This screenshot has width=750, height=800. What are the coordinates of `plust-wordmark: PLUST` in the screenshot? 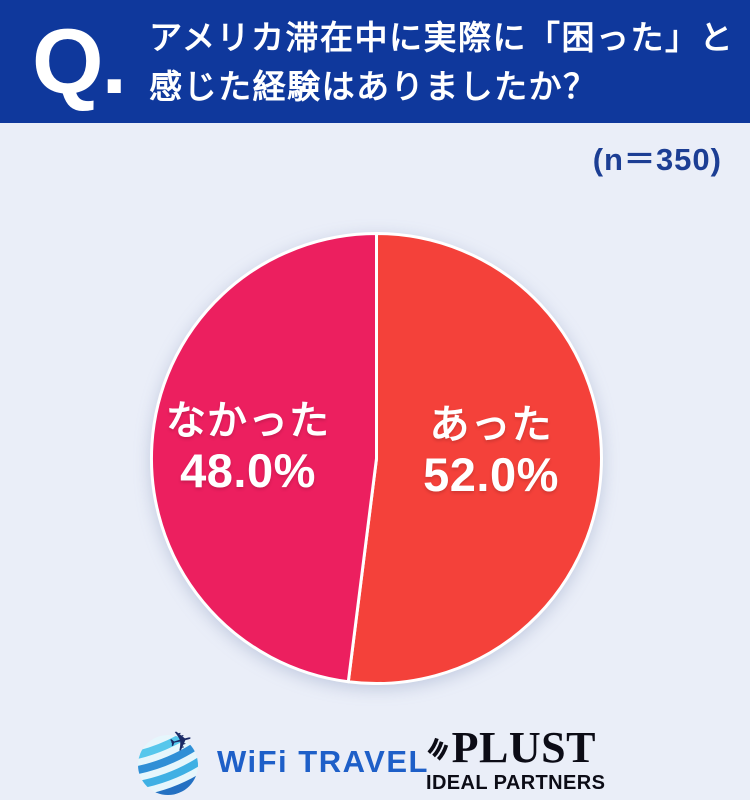 It's located at (523, 747).